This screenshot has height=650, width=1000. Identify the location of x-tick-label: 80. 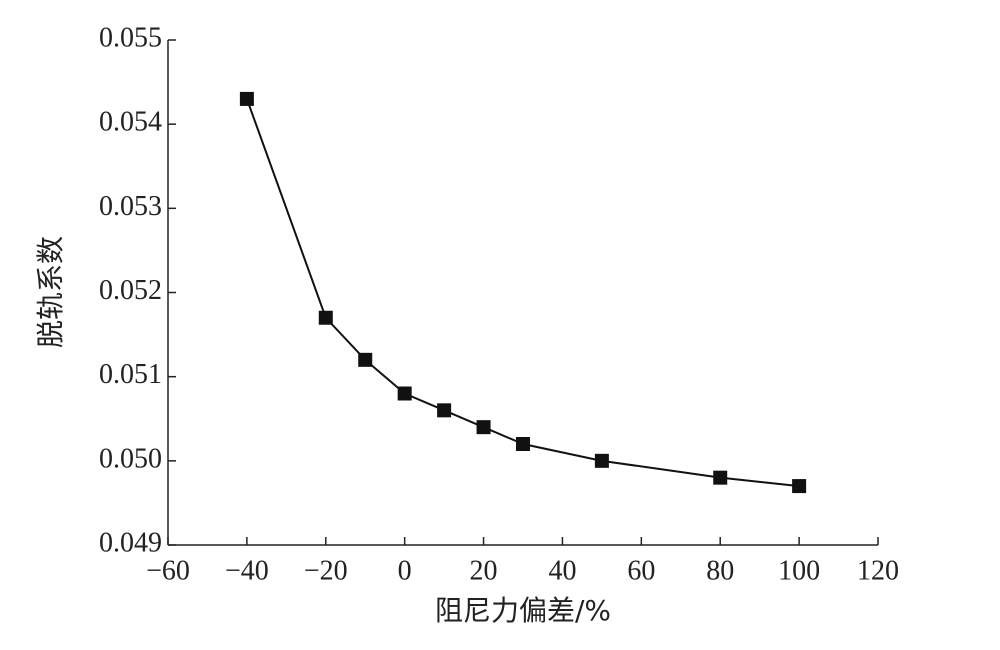
(720, 570).